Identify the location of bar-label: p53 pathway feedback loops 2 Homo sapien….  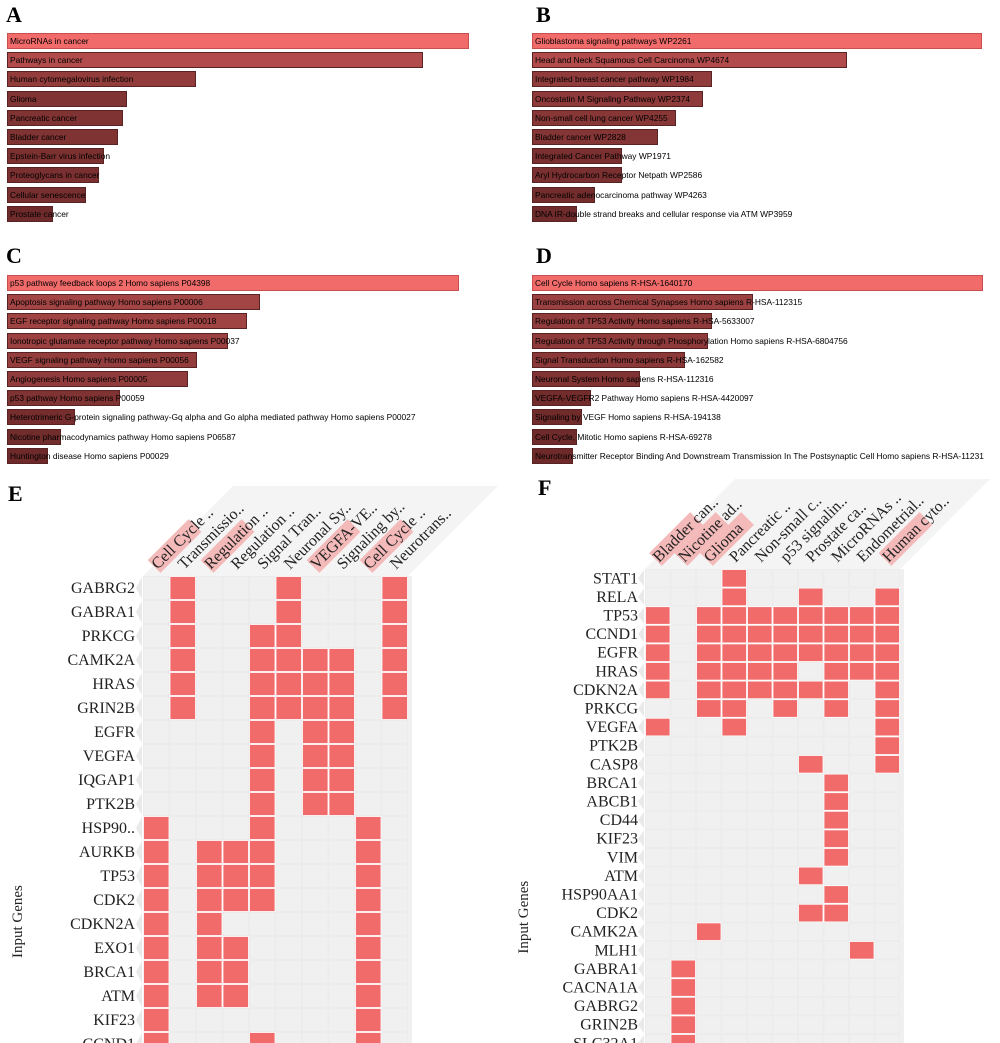
(110, 283).